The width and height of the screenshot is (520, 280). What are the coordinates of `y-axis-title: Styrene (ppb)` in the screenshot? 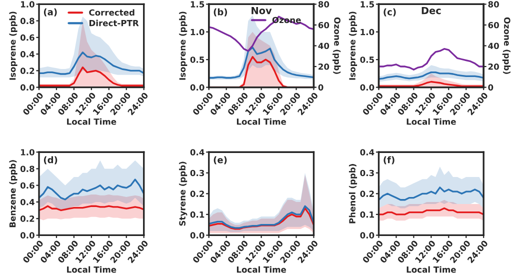 It's located at (183, 194).